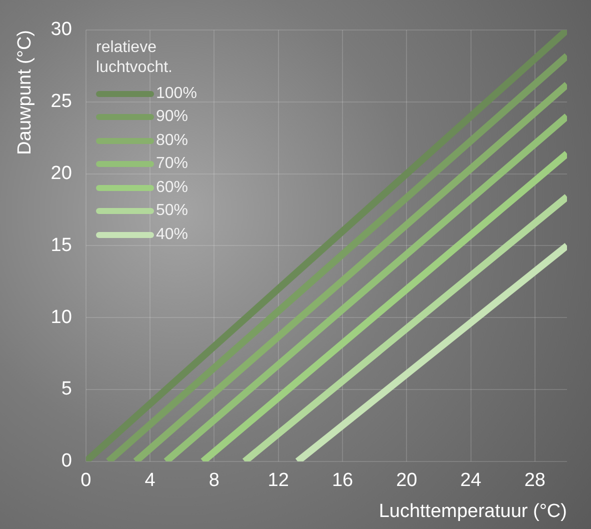 The width and height of the screenshot is (591, 529). Describe the element at coordinates (172, 187) in the screenshot. I see `legend-label: 60%` at that location.